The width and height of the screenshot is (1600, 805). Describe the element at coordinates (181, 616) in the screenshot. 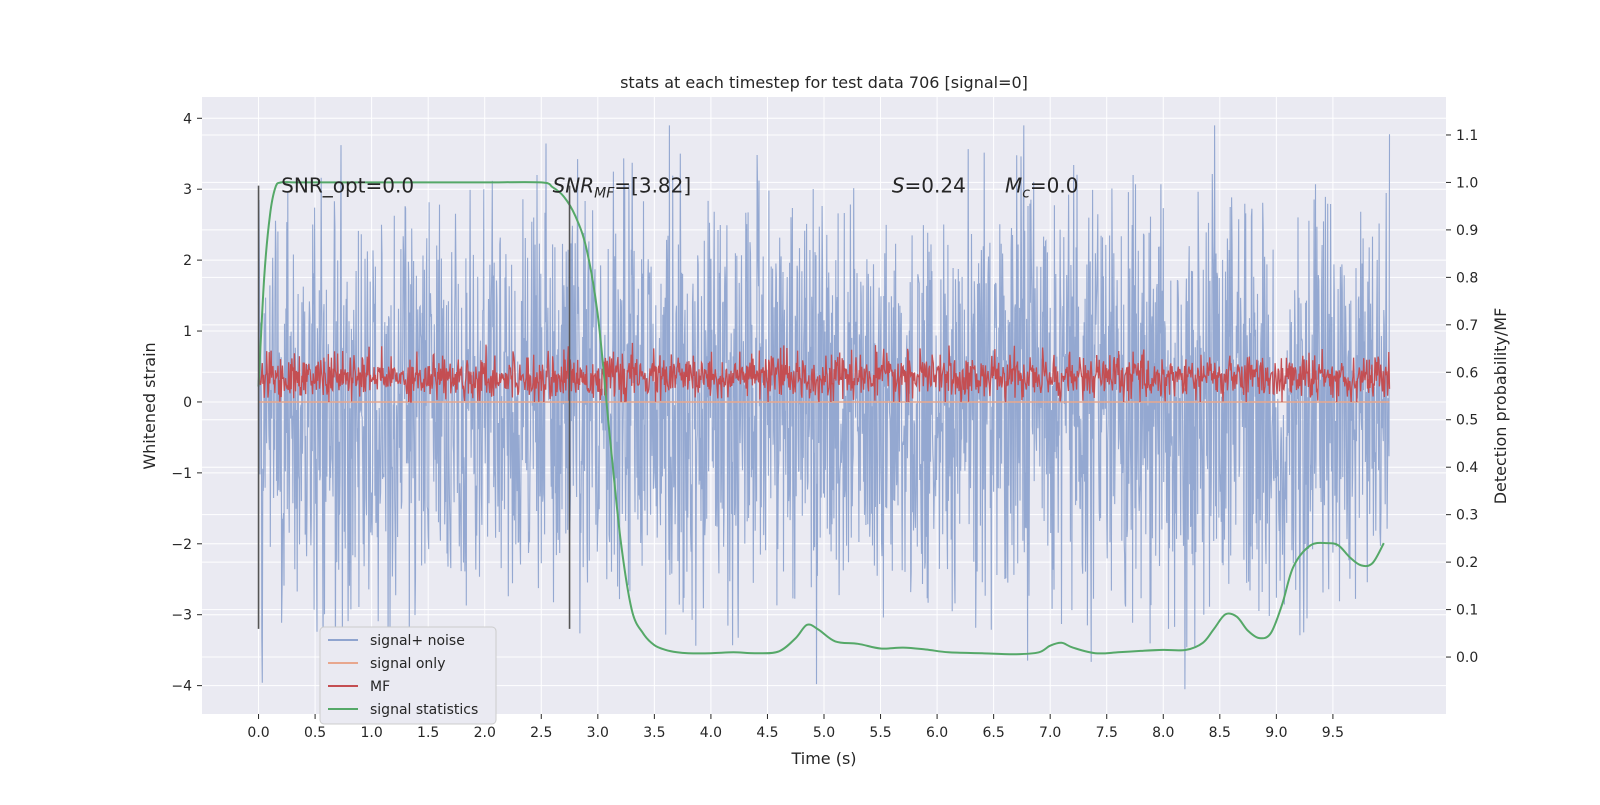

I see `y-tick-label: −3` at that location.